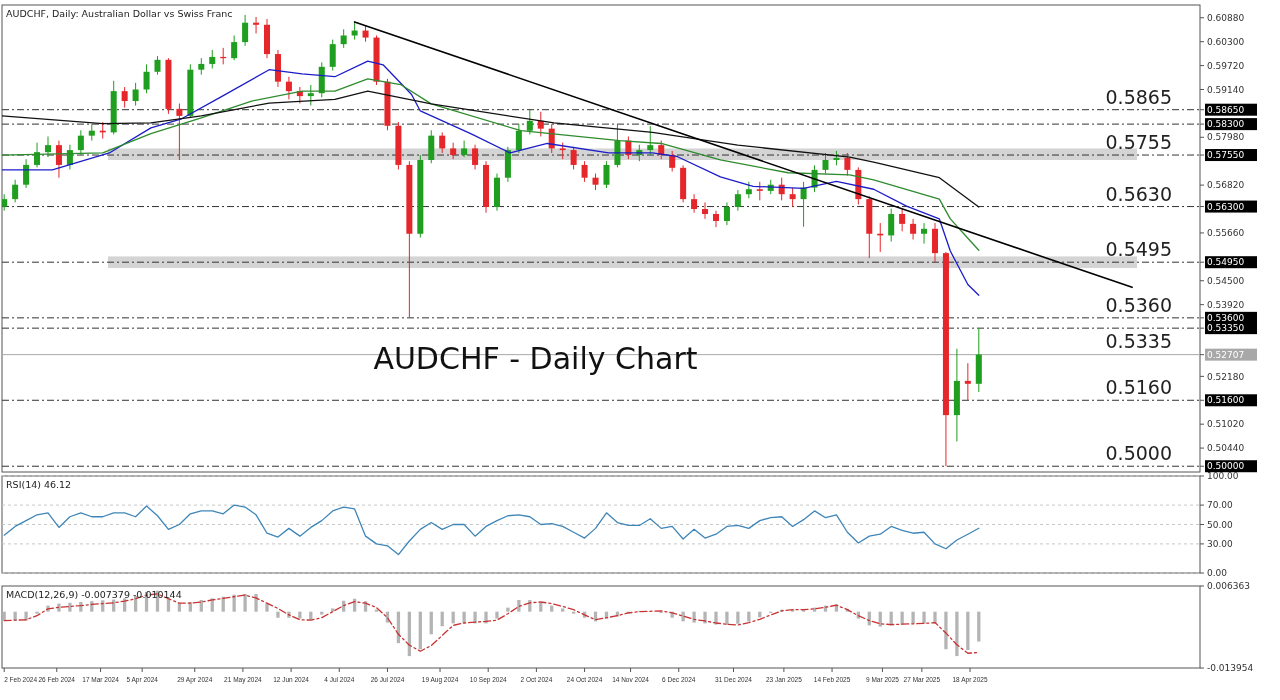 The width and height of the screenshot is (1280, 700). Describe the element at coordinates (1226, 124) in the screenshot. I see `y-tick-label: 0.58300` at that location.